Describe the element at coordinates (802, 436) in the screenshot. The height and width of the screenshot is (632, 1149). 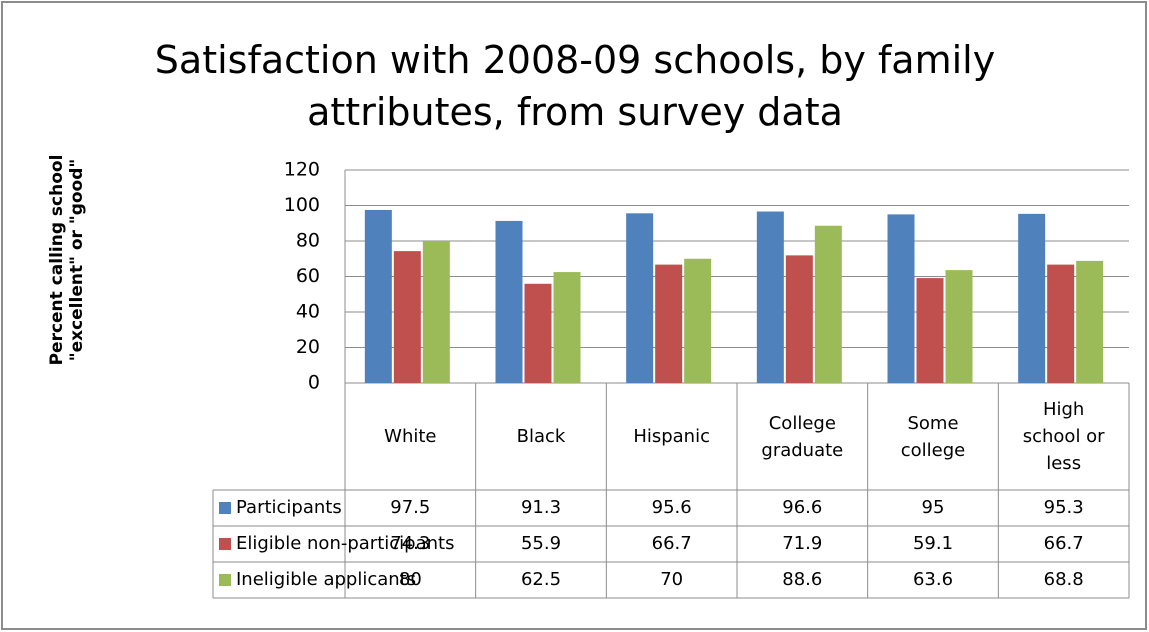
I see `x-tick-label: College graduate` at that location.